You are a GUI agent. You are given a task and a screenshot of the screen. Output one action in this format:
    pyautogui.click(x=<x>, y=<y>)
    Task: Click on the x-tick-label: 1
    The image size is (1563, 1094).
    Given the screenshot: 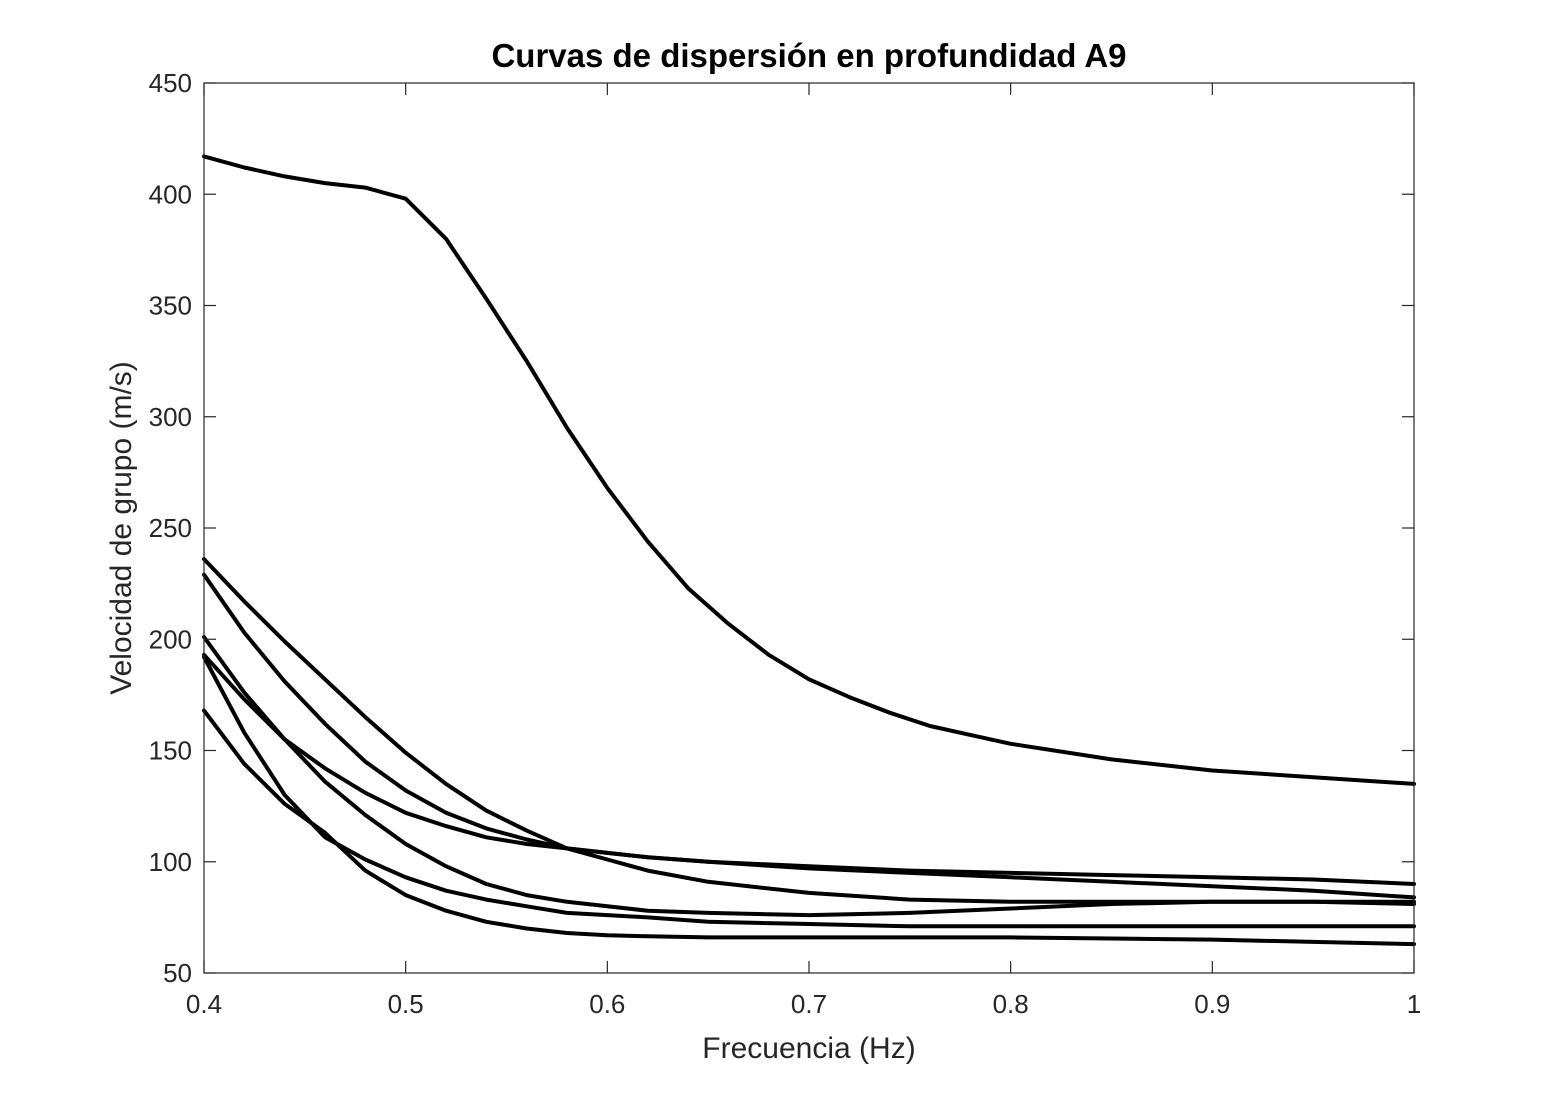 What is the action you would take?
    pyautogui.click(x=1414, y=1004)
    